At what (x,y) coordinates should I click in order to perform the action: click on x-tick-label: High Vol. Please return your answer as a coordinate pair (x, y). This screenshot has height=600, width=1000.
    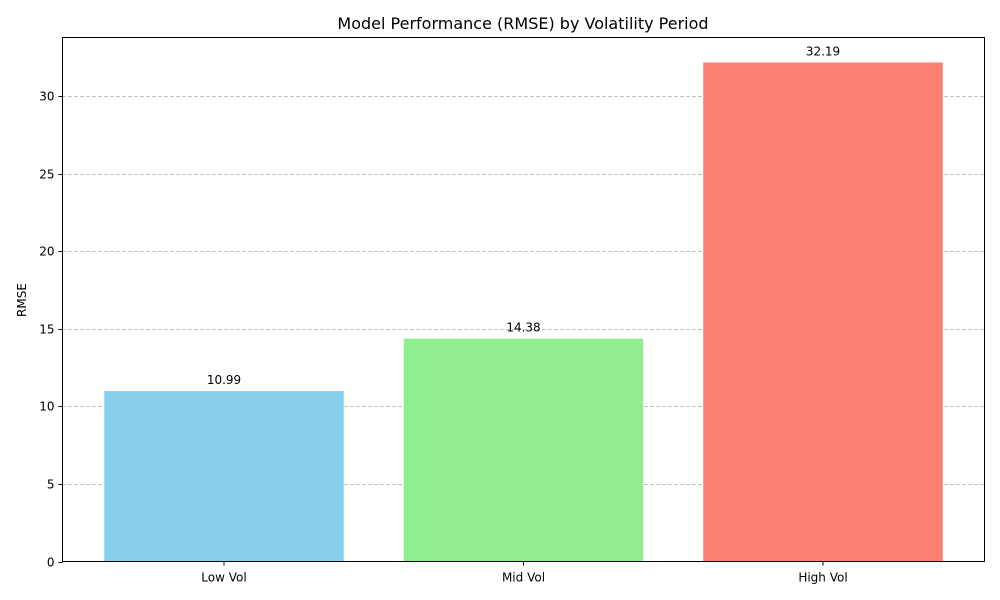
    Looking at the image, I should click on (822, 578).